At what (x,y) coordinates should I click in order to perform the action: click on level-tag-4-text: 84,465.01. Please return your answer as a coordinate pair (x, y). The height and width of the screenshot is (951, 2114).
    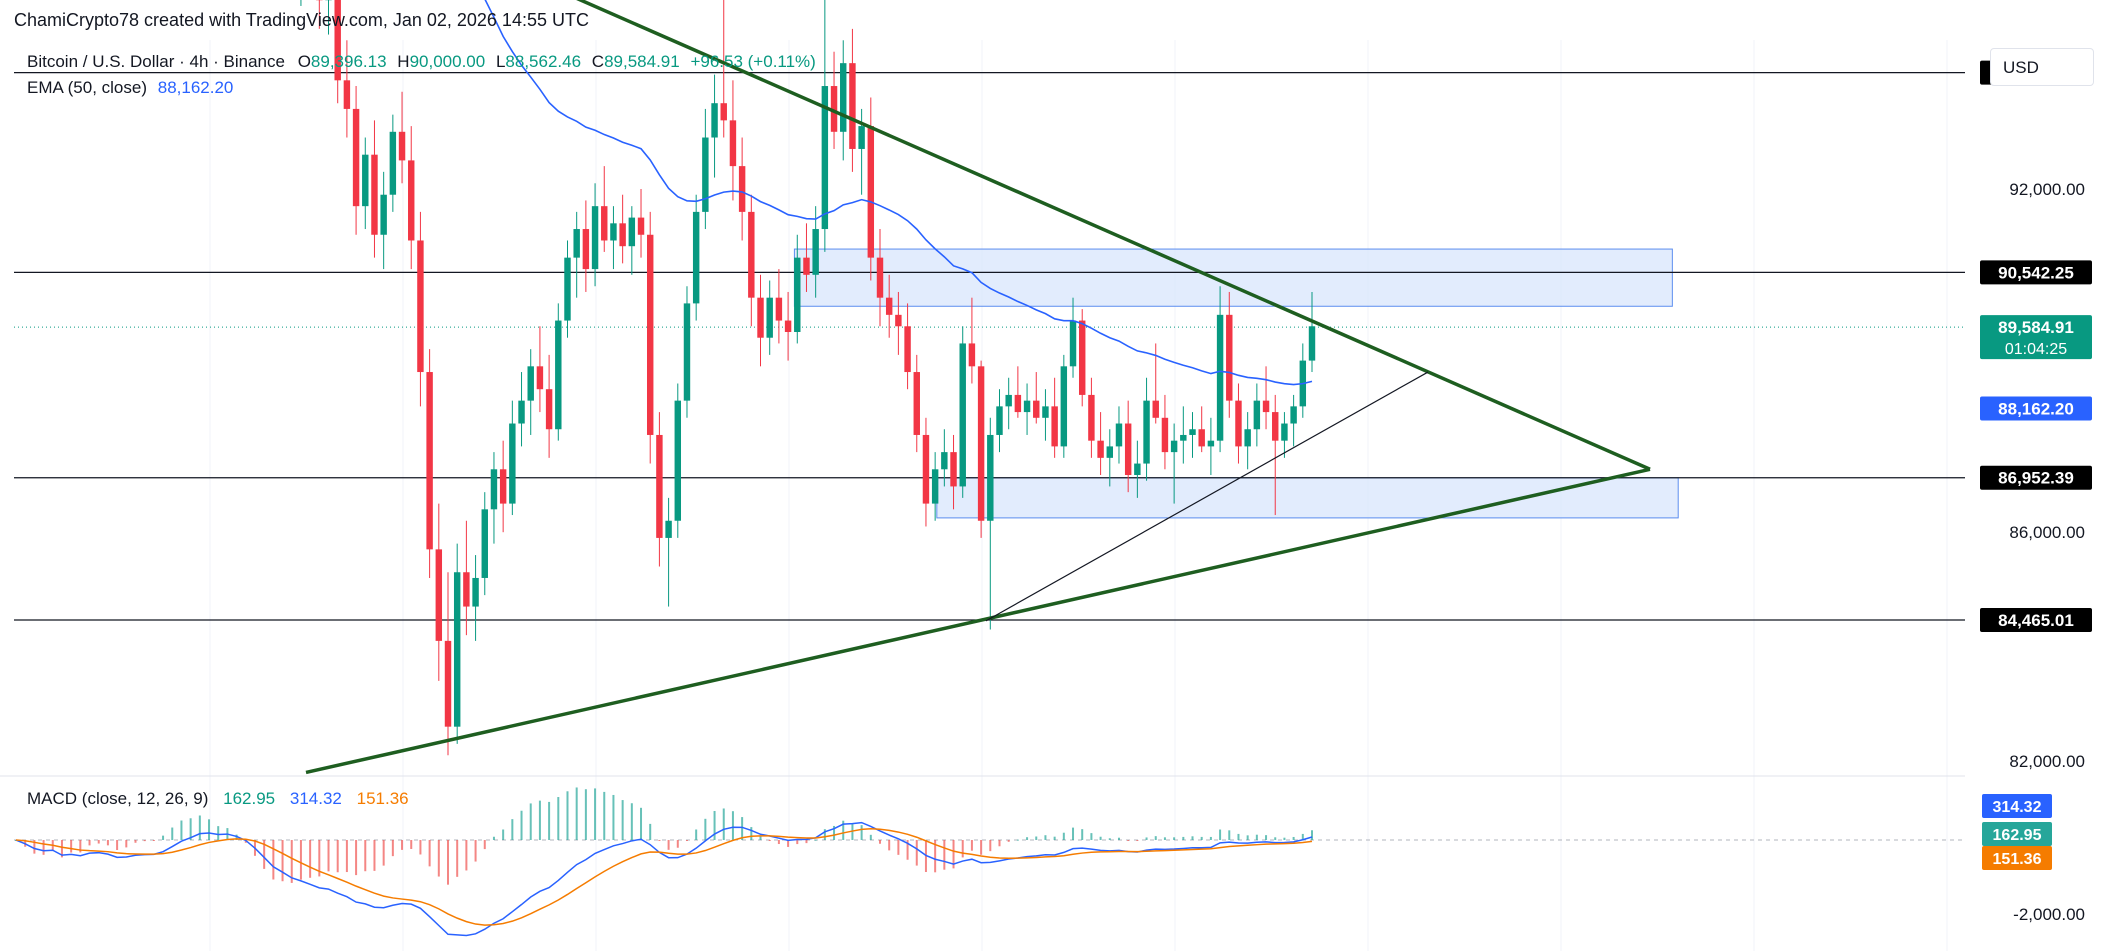
    Looking at the image, I should click on (2036, 620).